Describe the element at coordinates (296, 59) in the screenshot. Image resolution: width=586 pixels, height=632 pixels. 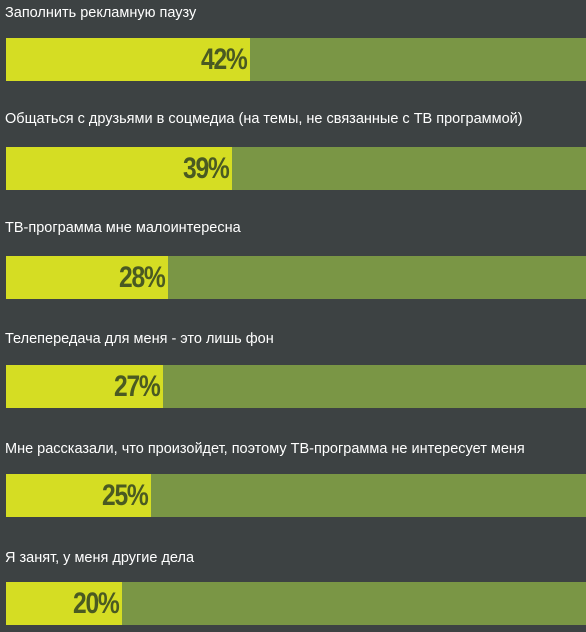
I see `bar-track: 42%` at that location.